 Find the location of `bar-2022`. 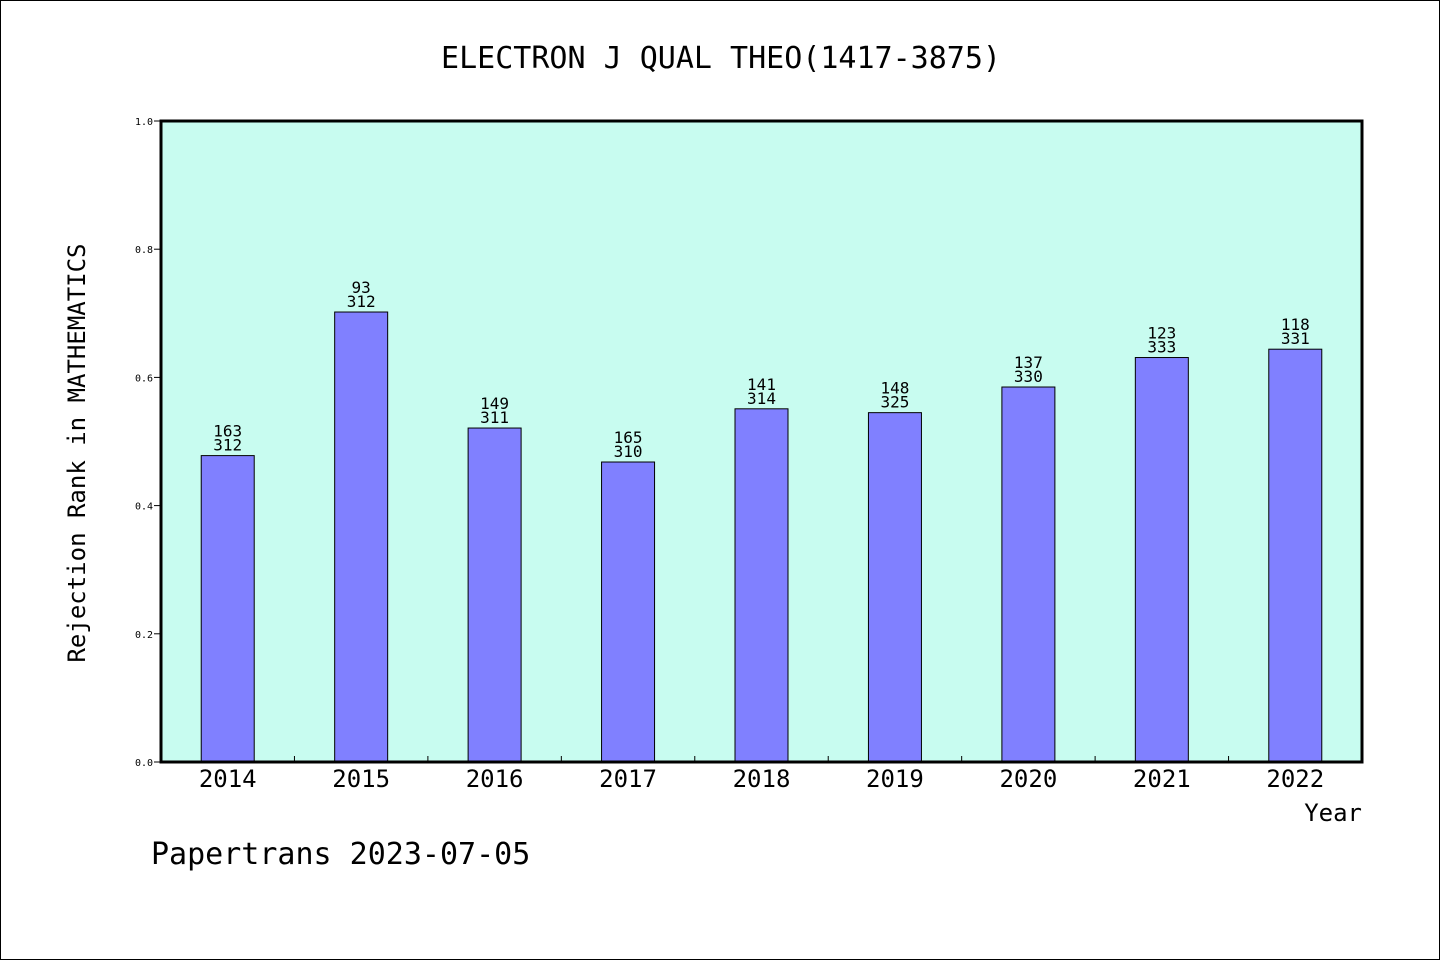

bar-2022 is located at coordinates (1295, 555).